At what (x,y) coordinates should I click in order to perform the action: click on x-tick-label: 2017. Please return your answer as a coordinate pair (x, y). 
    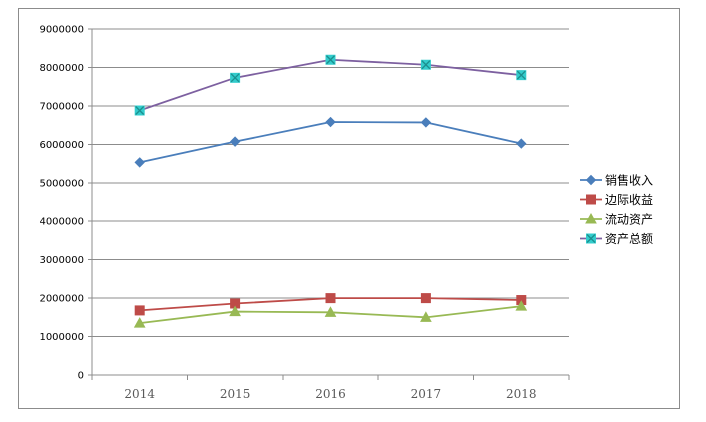
    Looking at the image, I should click on (426, 394).